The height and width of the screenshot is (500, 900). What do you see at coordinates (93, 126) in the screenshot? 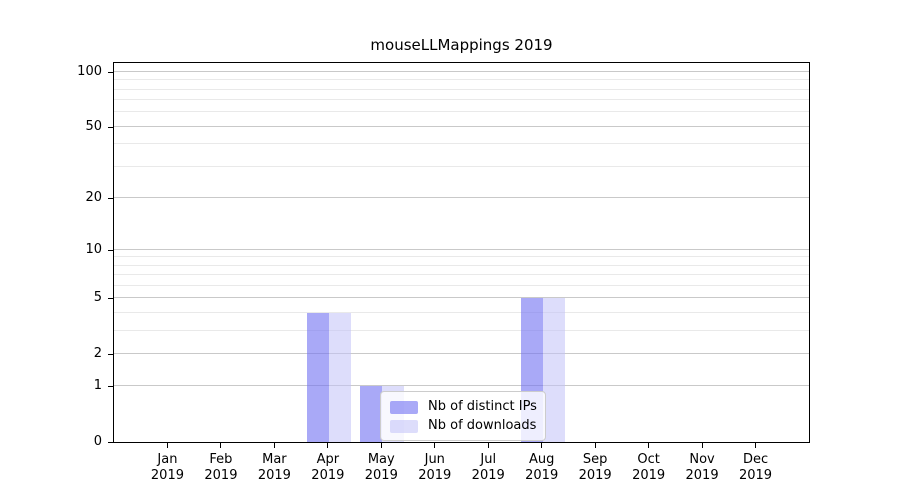
I see `y-tick-label: 50` at bounding box center [93, 126].